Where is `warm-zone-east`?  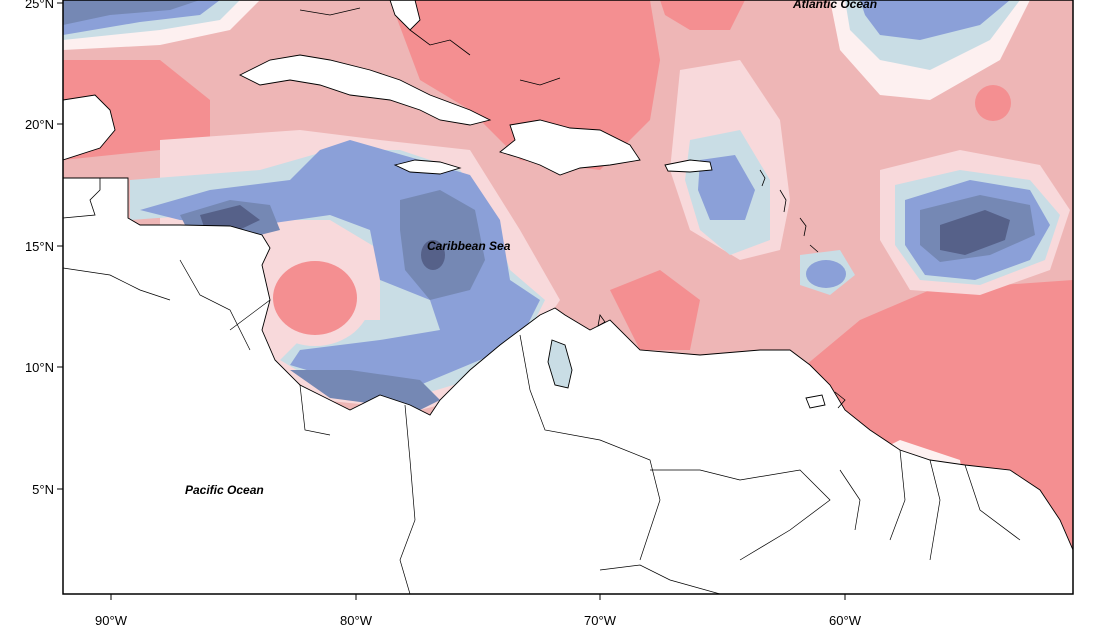
warm-zone-east is located at coordinates (993, 103).